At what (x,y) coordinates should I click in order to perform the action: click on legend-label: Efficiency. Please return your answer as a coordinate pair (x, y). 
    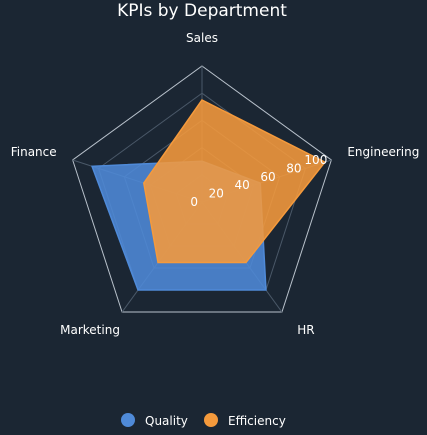
    Looking at the image, I should click on (257, 421).